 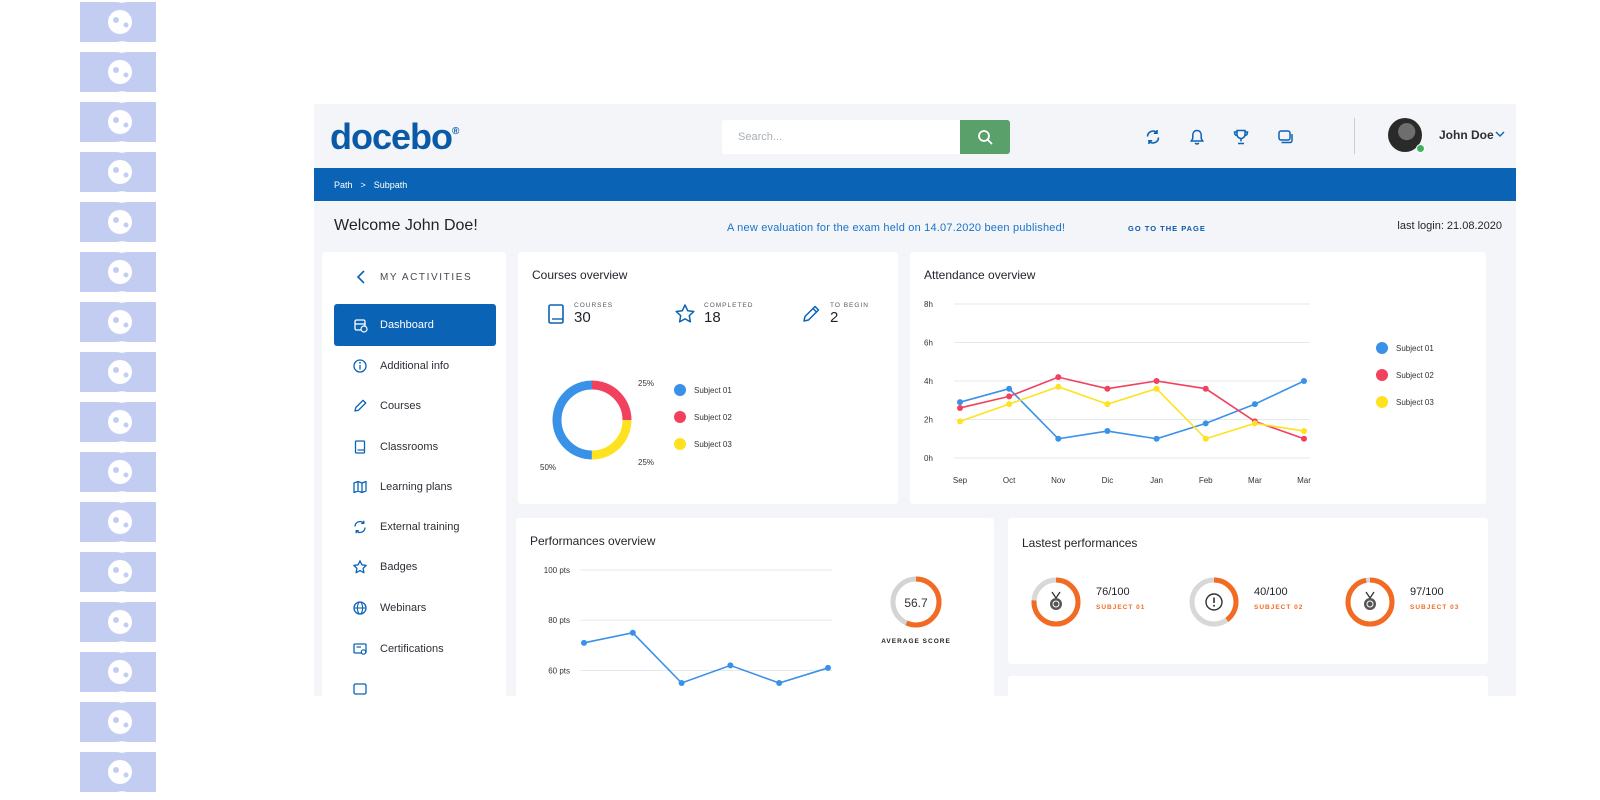 I want to click on chat-icon, so click(x=1285, y=137).